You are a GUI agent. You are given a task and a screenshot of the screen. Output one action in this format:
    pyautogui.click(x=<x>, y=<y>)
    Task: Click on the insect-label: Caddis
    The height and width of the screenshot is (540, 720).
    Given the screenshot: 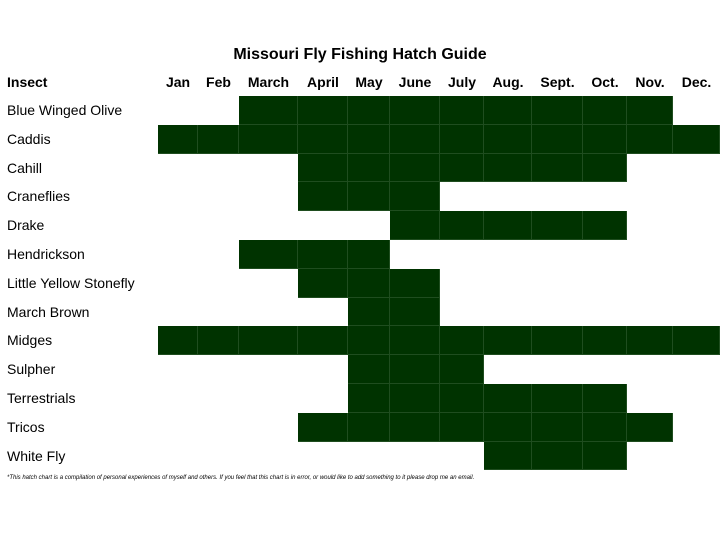 What is the action you would take?
    pyautogui.click(x=29, y=138)
    